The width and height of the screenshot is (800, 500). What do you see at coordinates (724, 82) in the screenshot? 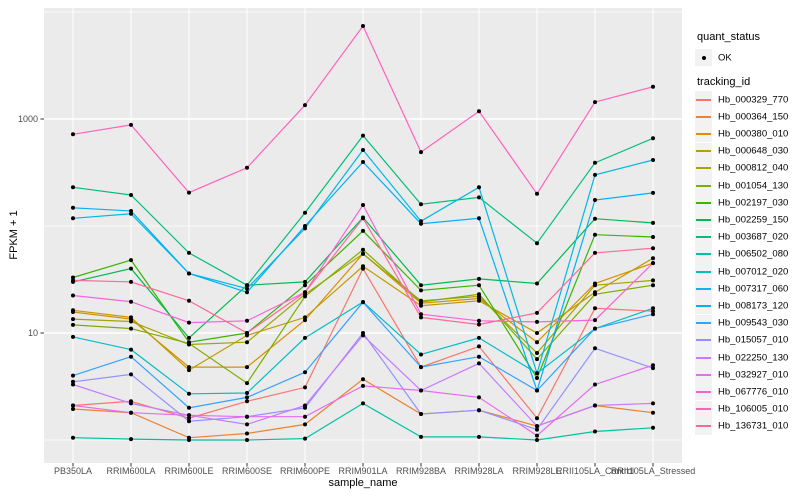
I see `legend-title-tracking-id: tracking_id` at bounding box center [724, 82].